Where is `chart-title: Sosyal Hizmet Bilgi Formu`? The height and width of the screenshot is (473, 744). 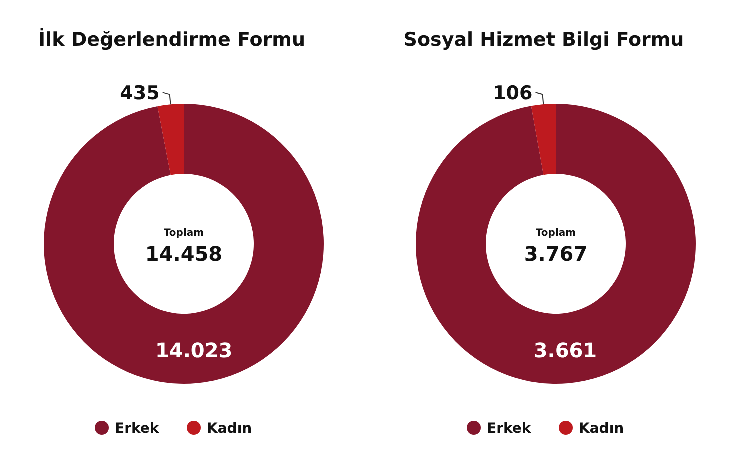
chart-title: Sosyal Hizmet Bilgi Formu is located at coordinates (544, 40).